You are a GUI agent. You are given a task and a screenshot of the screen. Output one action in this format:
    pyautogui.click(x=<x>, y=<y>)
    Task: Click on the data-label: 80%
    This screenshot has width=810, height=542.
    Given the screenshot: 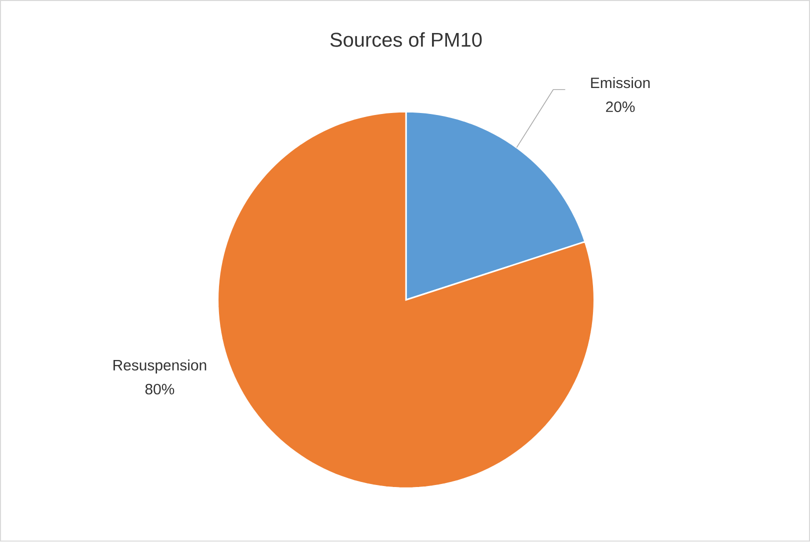 What is the action you would take?
    pyautogui.click(x=159, y=389)
    